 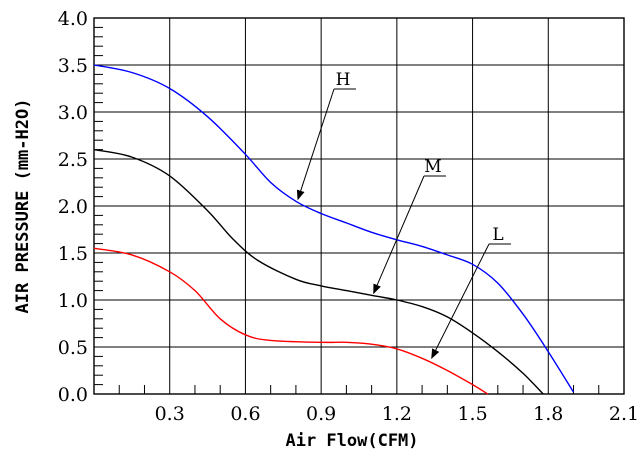 I want to click on x-tick-label: 2.1, so click(x=624, y=414).